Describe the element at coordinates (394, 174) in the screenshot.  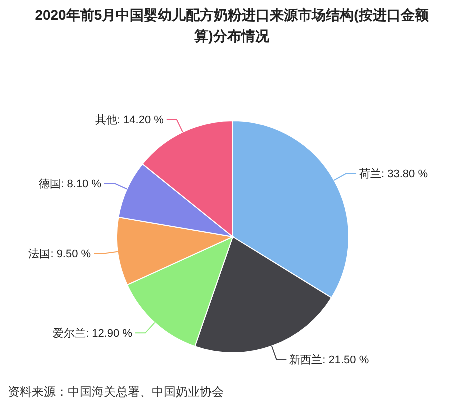
I see `slice-label: 荷兰: 33.80 %` at that location.